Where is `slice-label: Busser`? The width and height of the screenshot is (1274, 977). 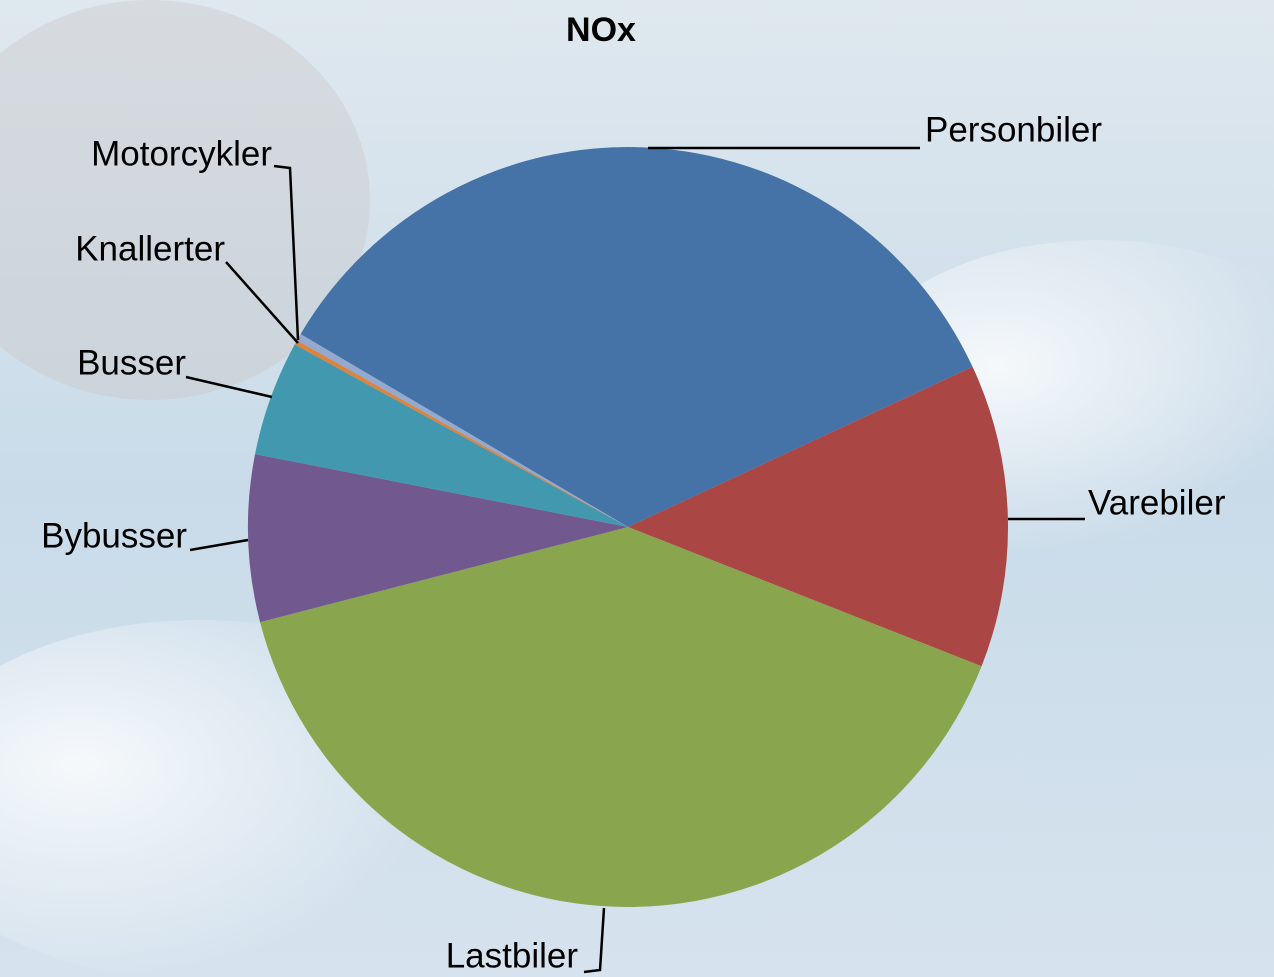 slice-label: Busser is located at coordinates (131, 362).